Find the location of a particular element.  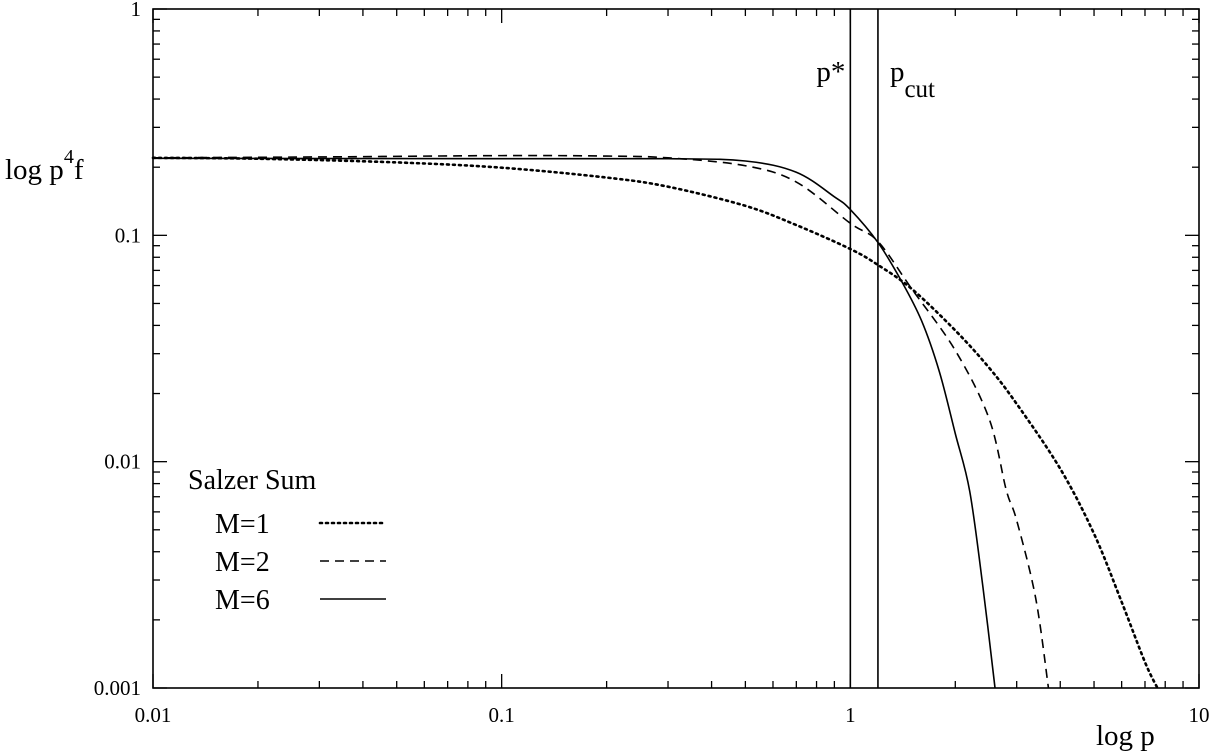

x-tick-label: 1 is located at coordinates (850, 715).